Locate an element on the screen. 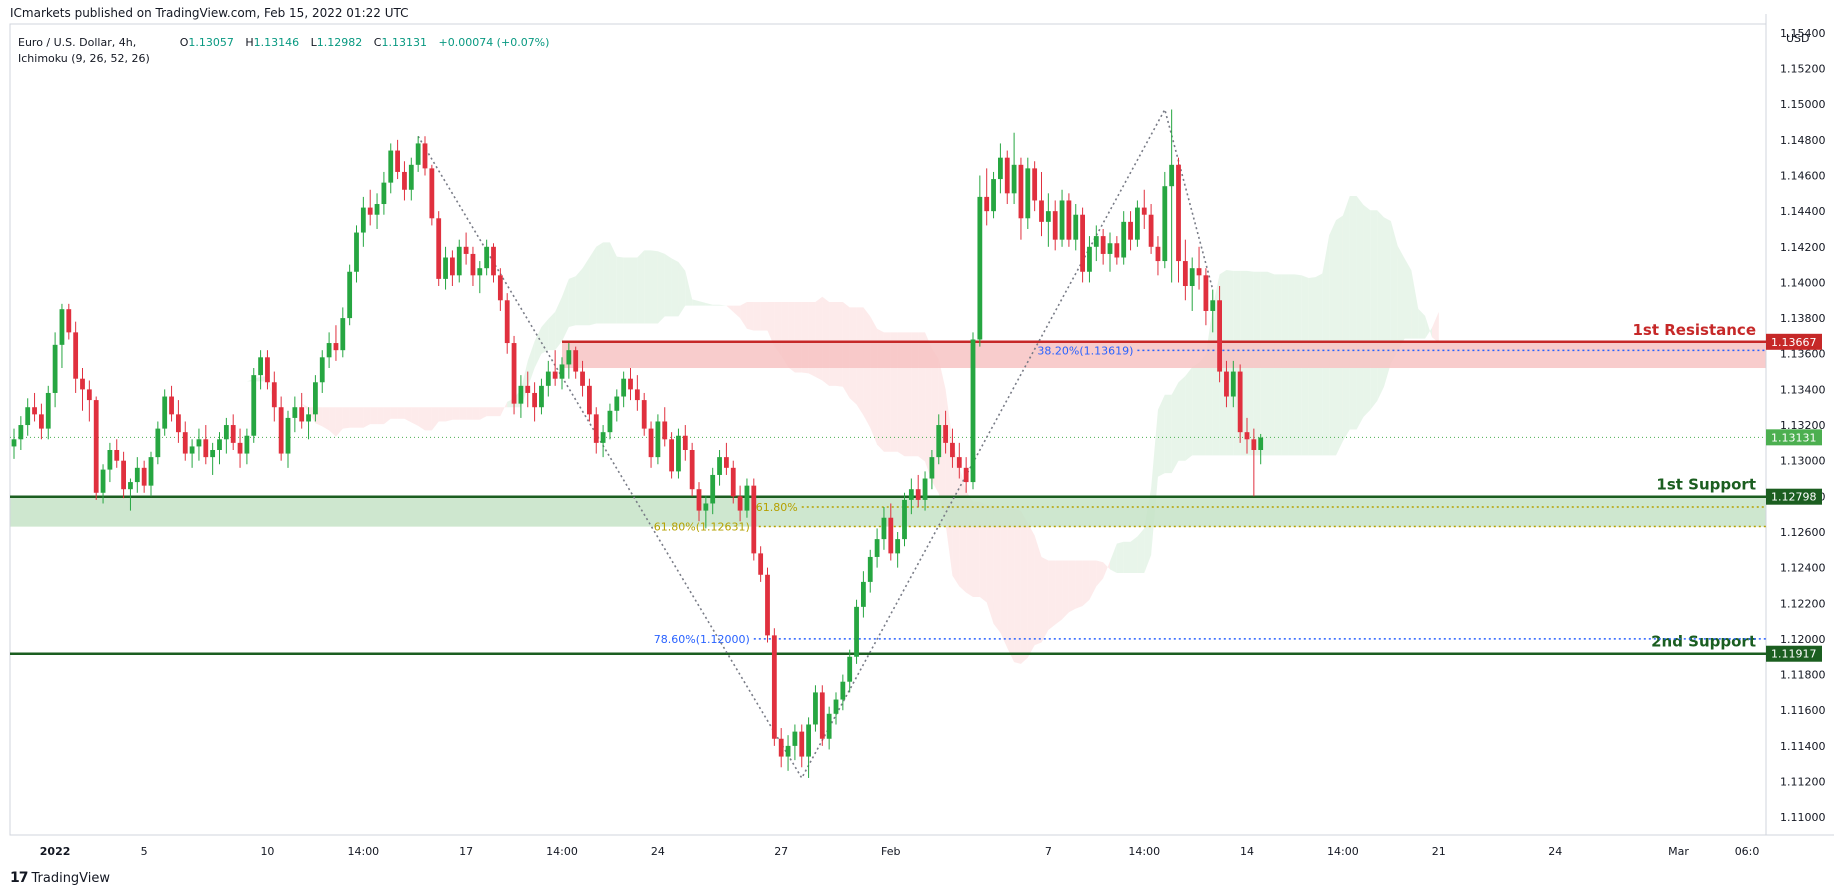 This screenshot has height=896, width=1834. price-tick-label: 1.11400 is located at coordinates (1803, 746).